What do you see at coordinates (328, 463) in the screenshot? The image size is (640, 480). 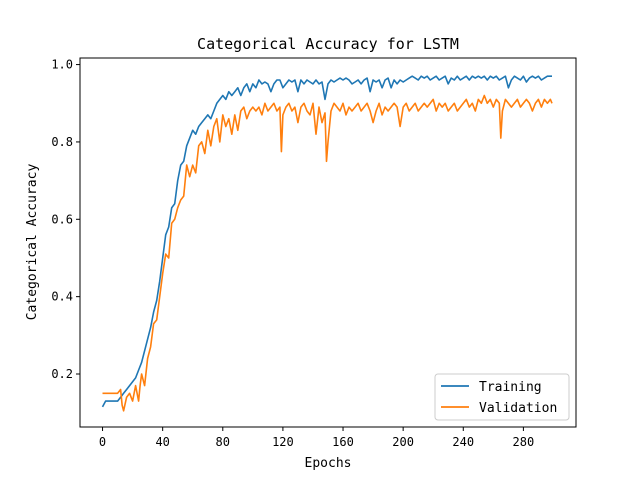 I see `x-axis-label: Epochs` at bounding box center [328, 463].